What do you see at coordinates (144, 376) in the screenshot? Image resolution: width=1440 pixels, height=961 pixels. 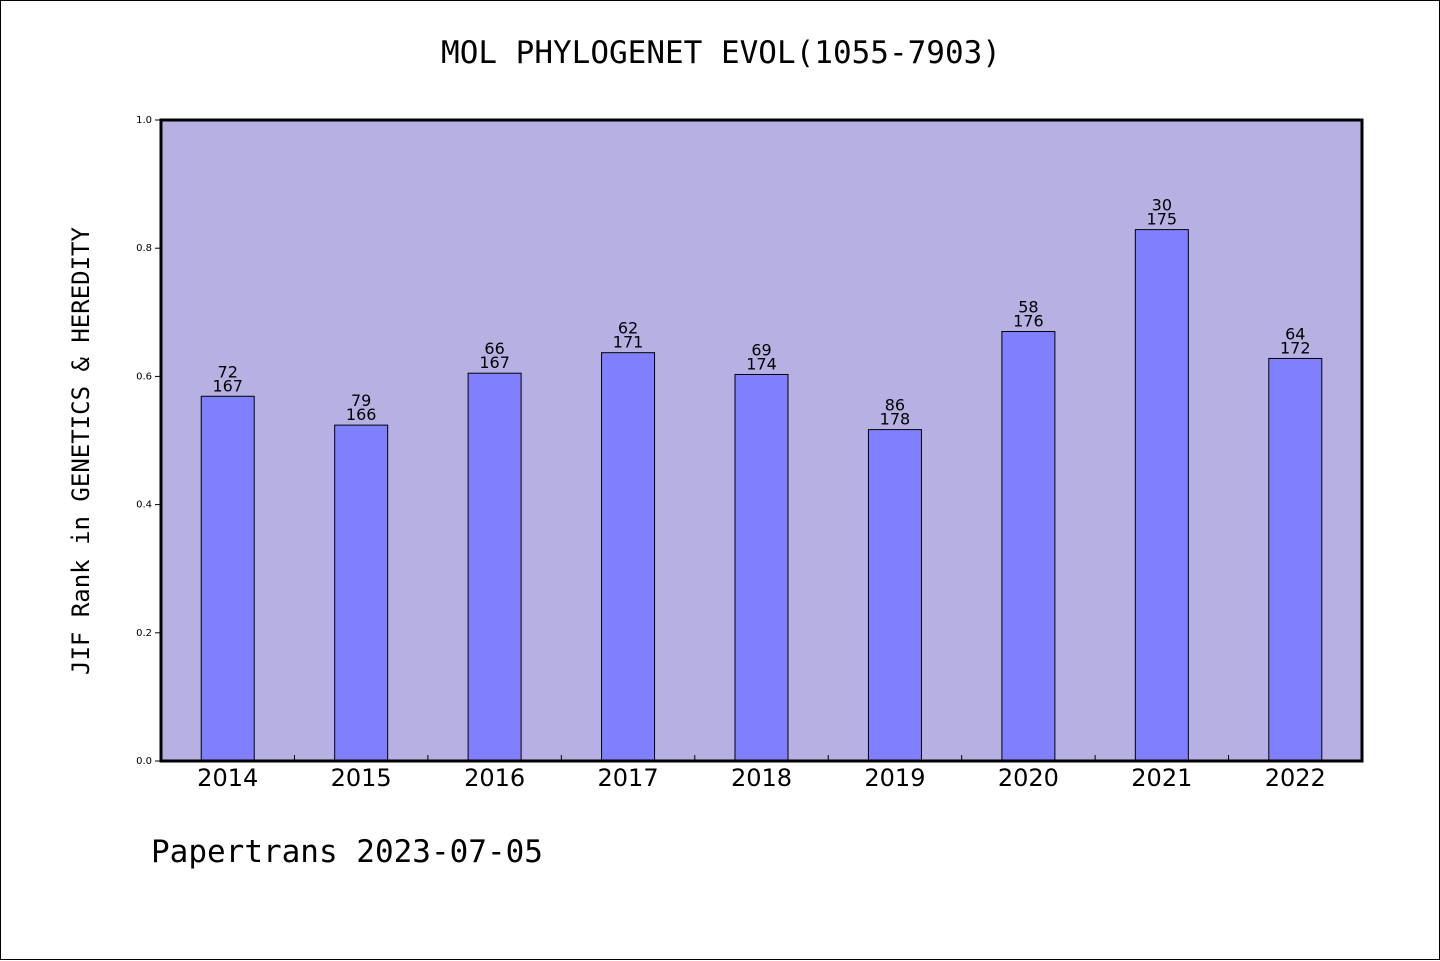 I see `y-tick-label: 0.6` at bounding box center [144, 376].